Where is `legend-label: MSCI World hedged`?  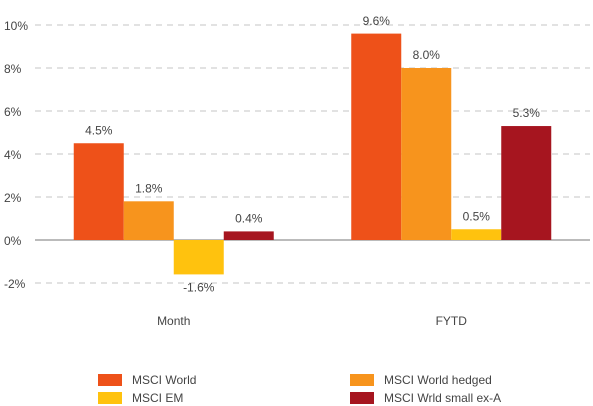 legend-label: MSCI World hedged is located at coordinates (438, 380).